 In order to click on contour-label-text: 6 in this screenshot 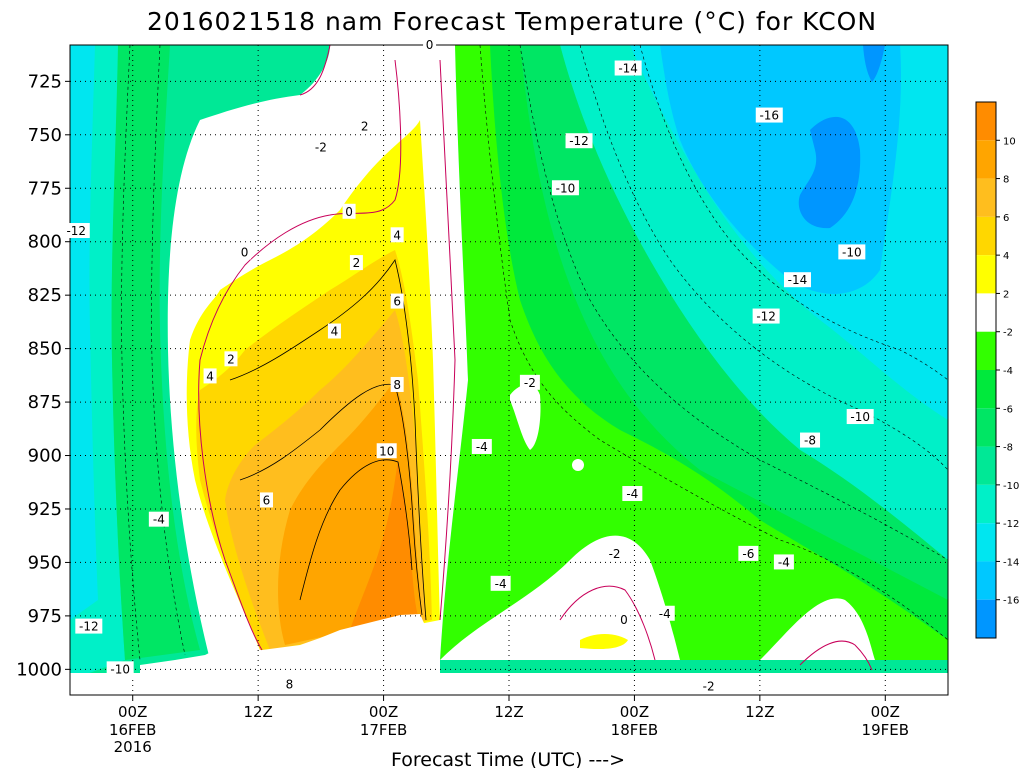, I will do `click(397, 302)`.